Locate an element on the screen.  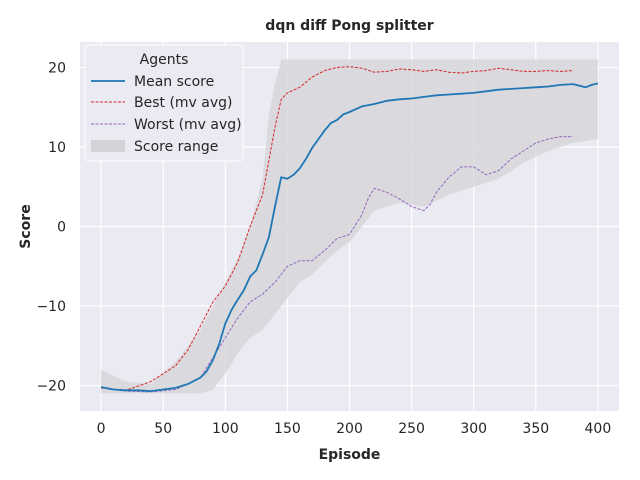
x-tick-label: 50 is located at coordinates (163, 429).